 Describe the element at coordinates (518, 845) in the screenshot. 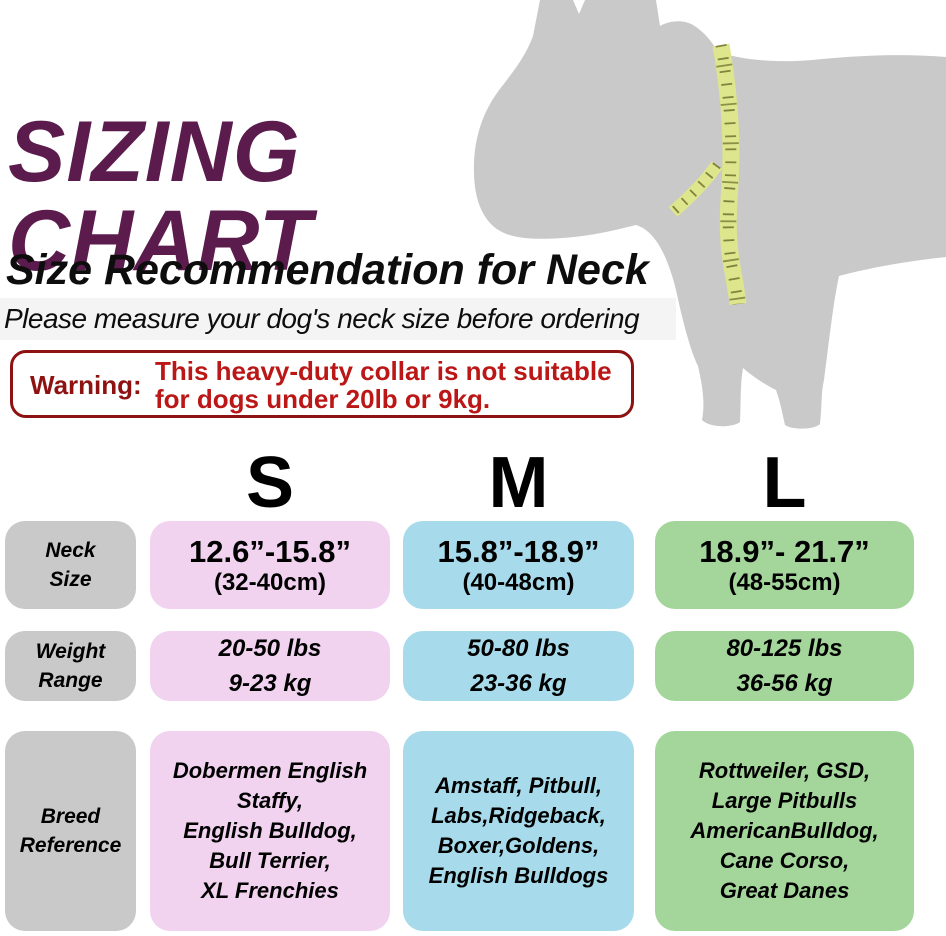

I see `breed-line: Boxer,Goldens,` at that location.